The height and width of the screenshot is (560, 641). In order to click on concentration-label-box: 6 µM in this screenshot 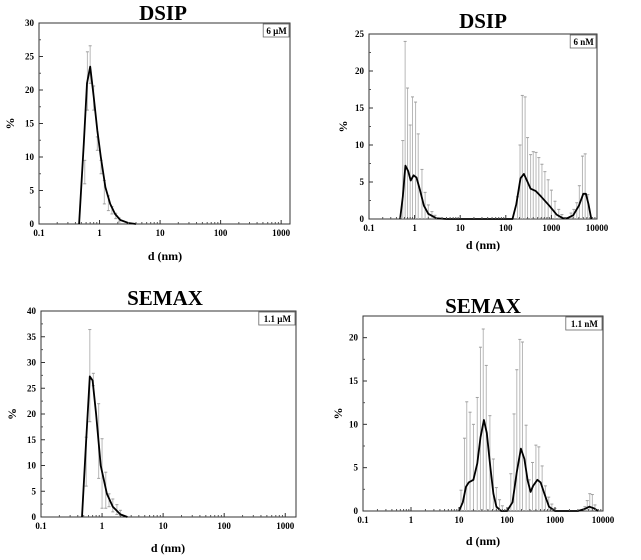, I will do `click(276, 30)`.